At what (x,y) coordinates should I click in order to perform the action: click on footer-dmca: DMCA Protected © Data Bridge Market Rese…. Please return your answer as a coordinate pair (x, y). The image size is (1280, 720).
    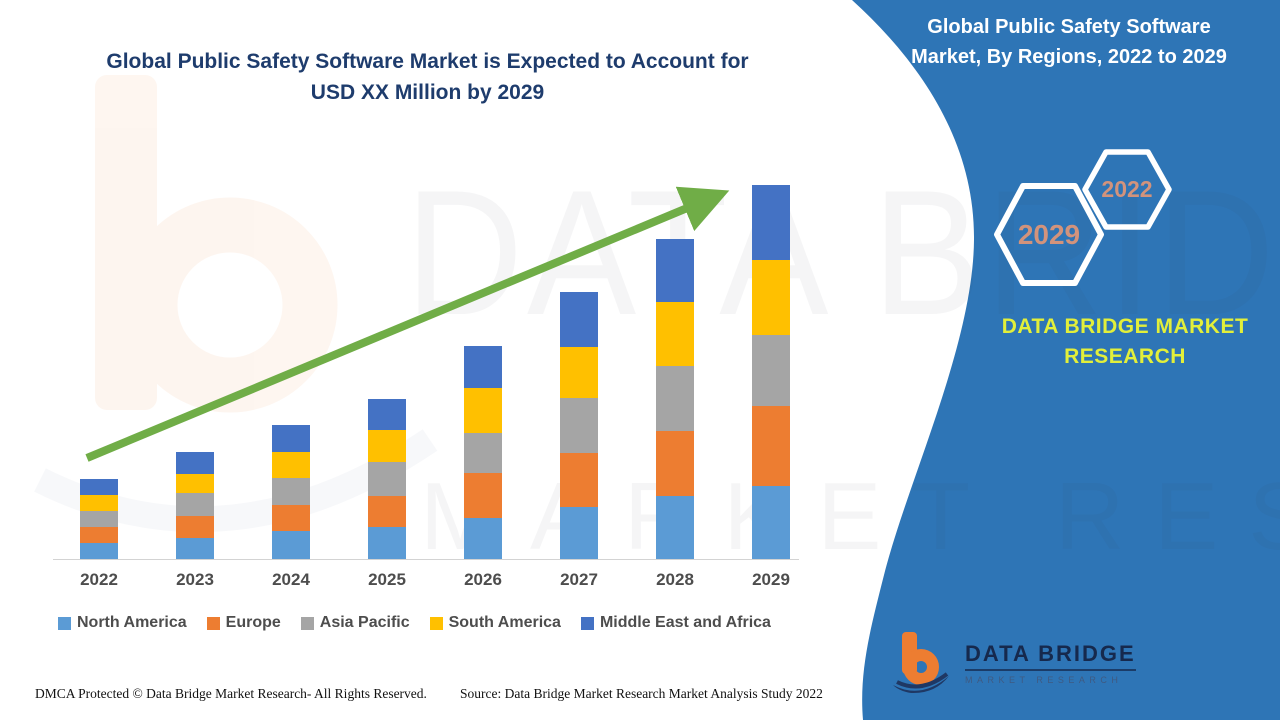
    Looking at the image, I should click on (231, 693).